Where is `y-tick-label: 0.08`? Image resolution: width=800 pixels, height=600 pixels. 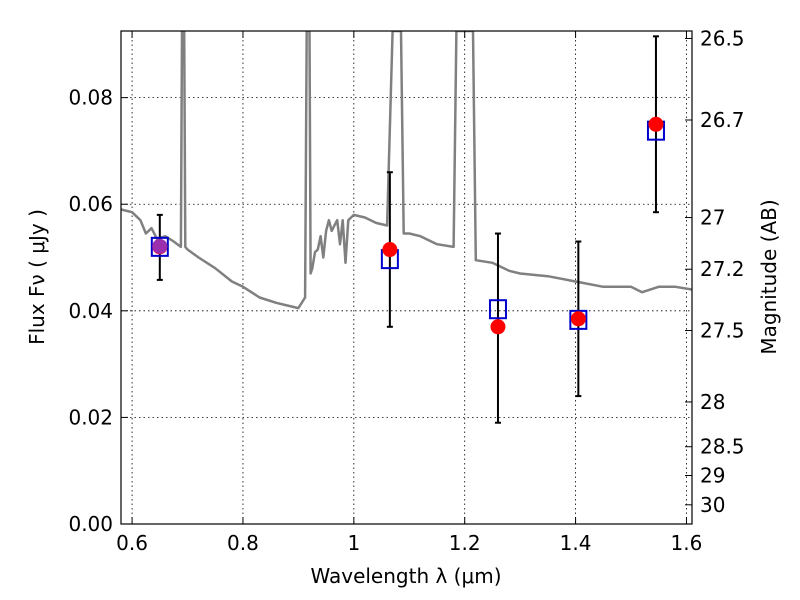 y-tick-label: 0.08 is located at coordinates (90, 98).